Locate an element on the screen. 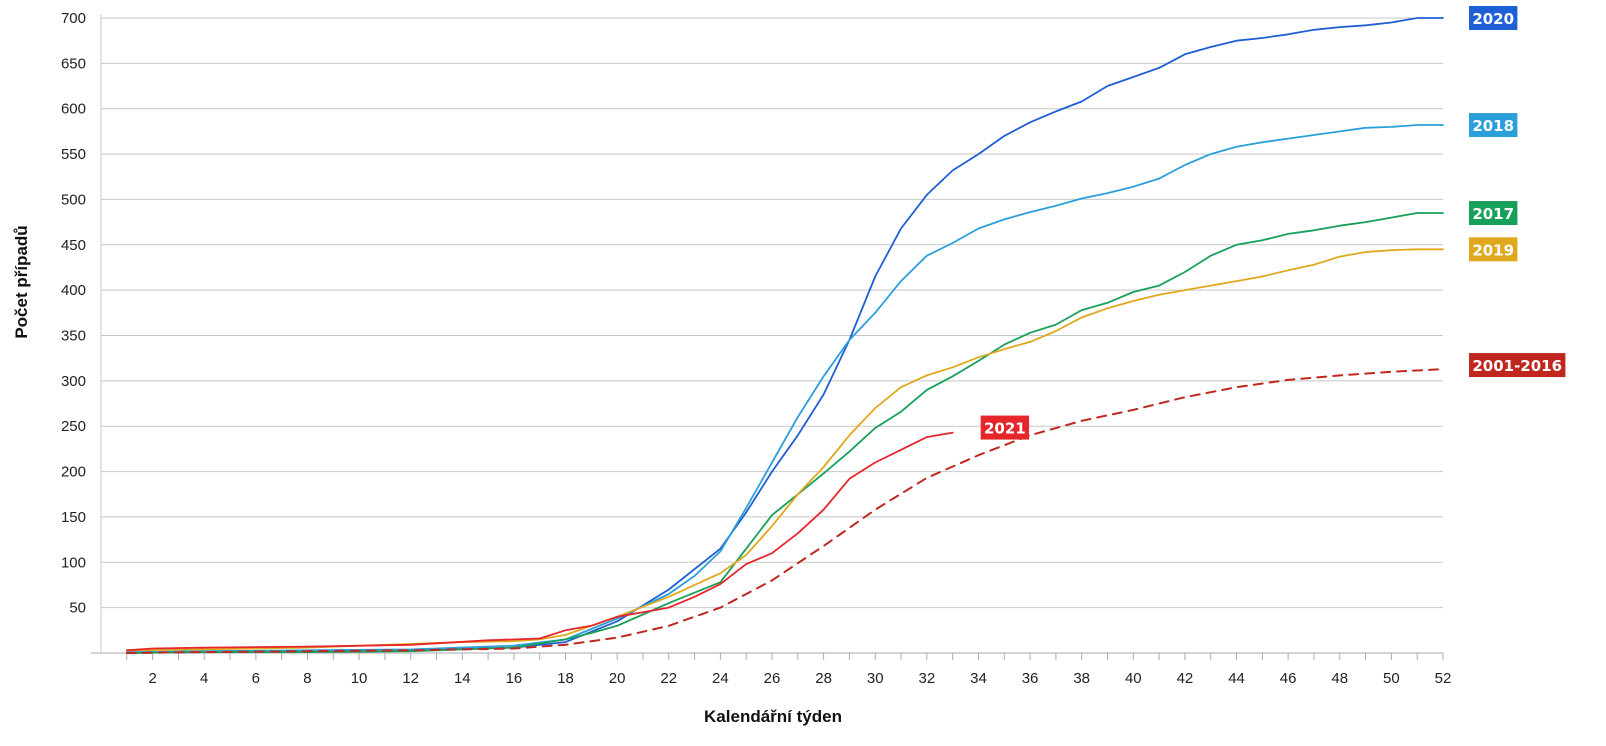  series-label-2001-2016: 2001-2016 is located at coordinates (1517, 365).